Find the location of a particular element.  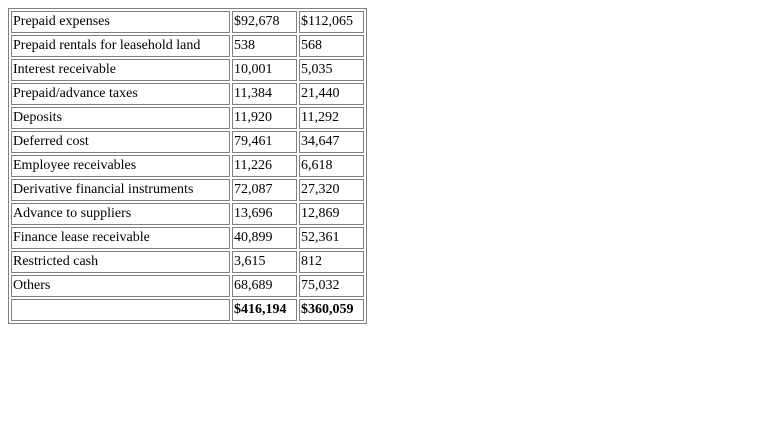

value-col-2: $112,065 is located at coordinates (331, 22).